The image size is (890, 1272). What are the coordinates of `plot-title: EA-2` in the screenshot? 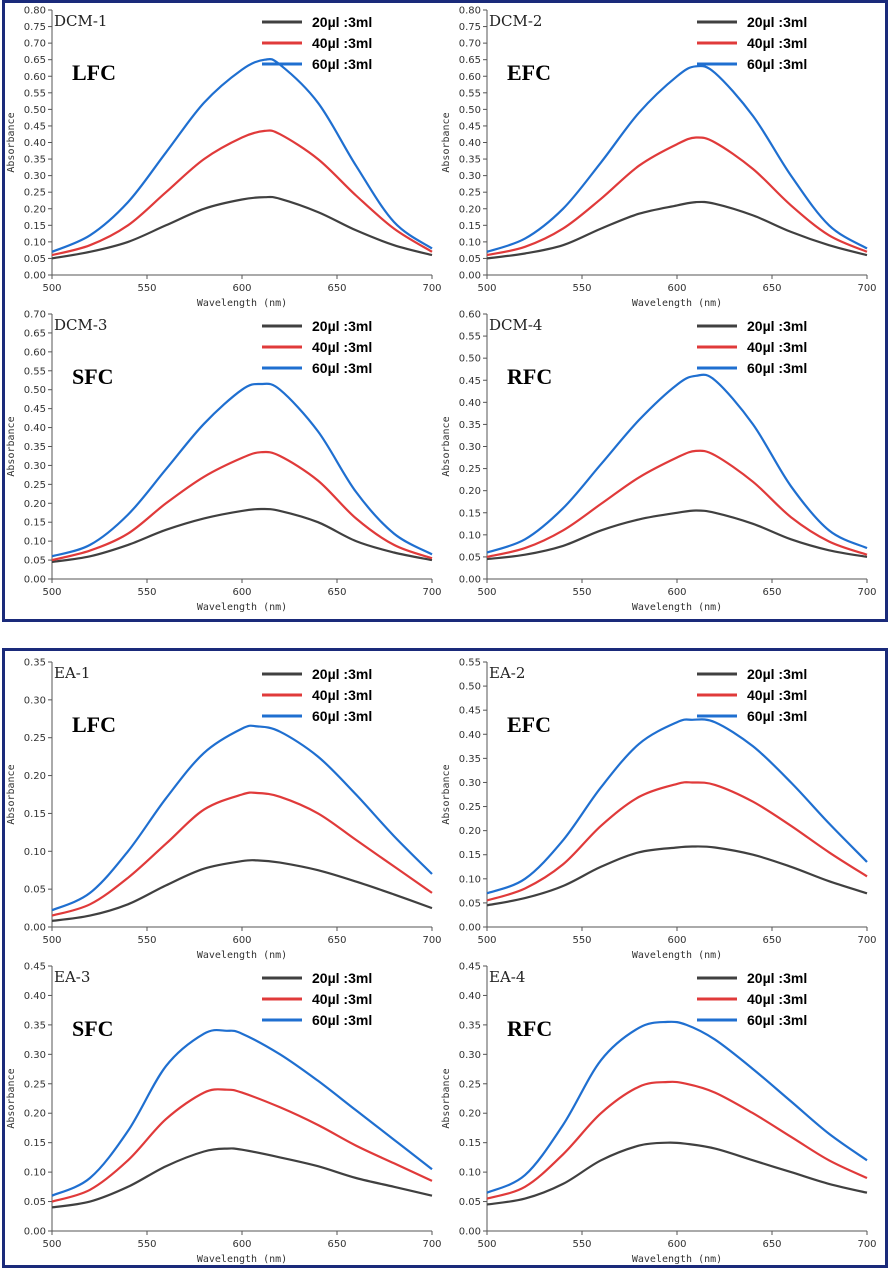 It's located at (507, 673).